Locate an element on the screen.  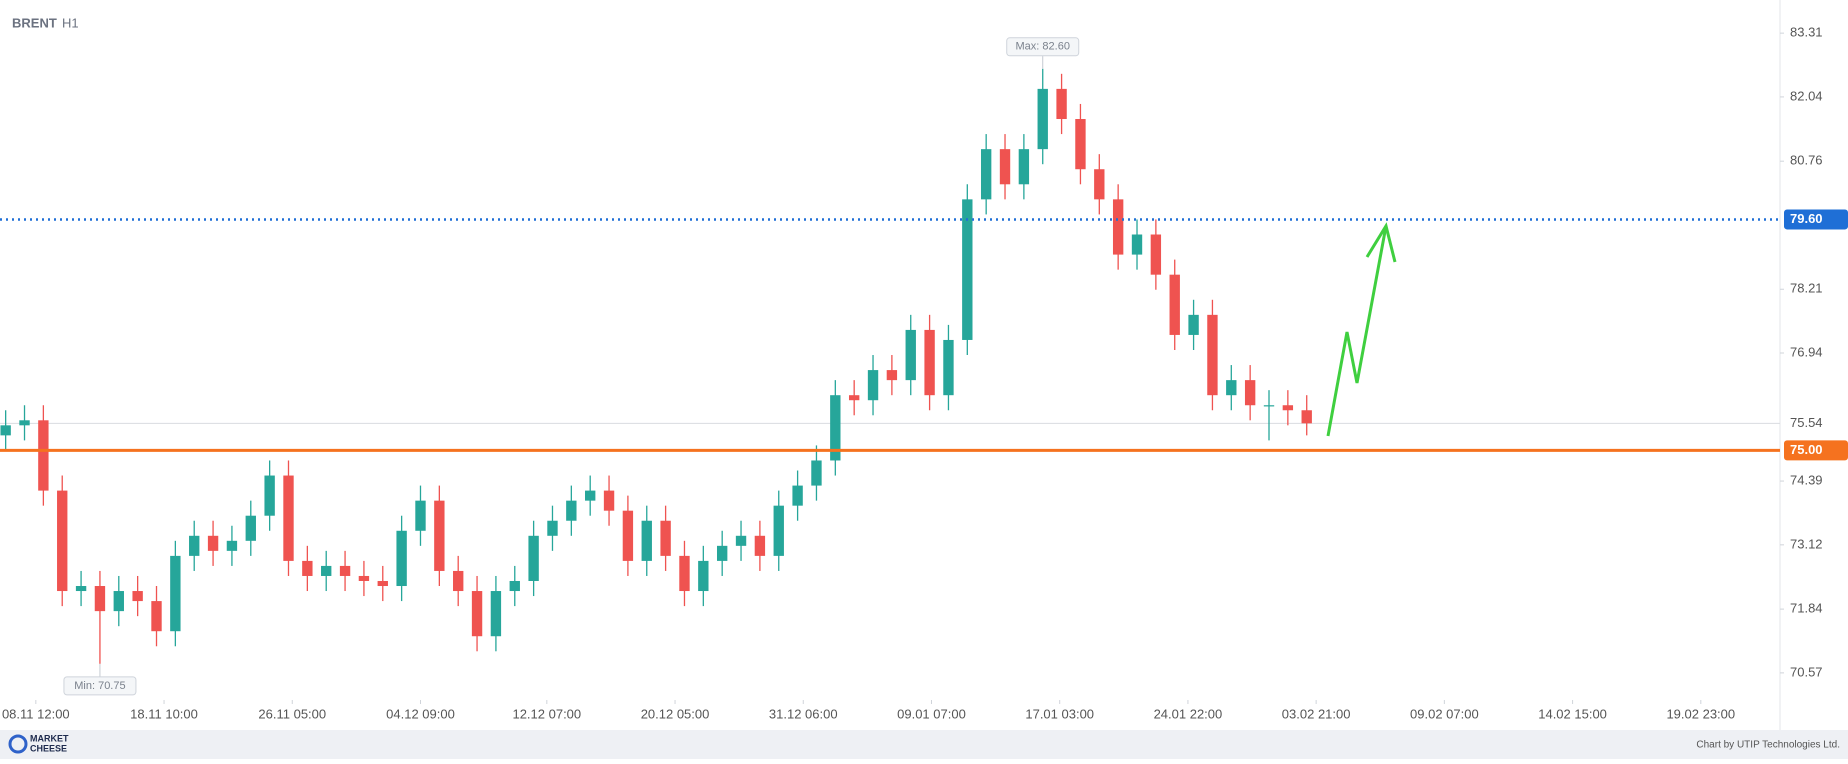
y-tick-label: 70.57 is located at coordinates (1806, 671).